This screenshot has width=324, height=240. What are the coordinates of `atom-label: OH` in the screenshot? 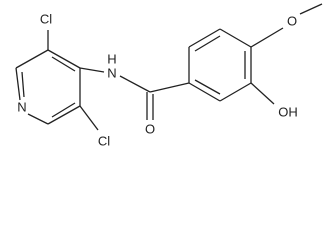 It's located at (288, 111).